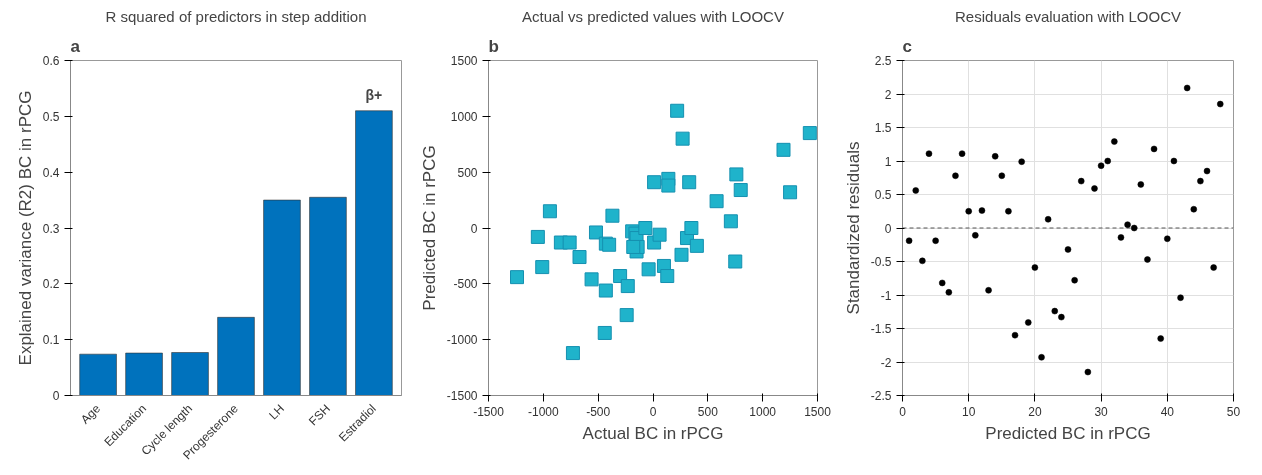 This screenshot has height=475, width=1262. Describe the element at coordinates (91, 414) in the screenshot. I see `x-tick-label: Age` at that location.